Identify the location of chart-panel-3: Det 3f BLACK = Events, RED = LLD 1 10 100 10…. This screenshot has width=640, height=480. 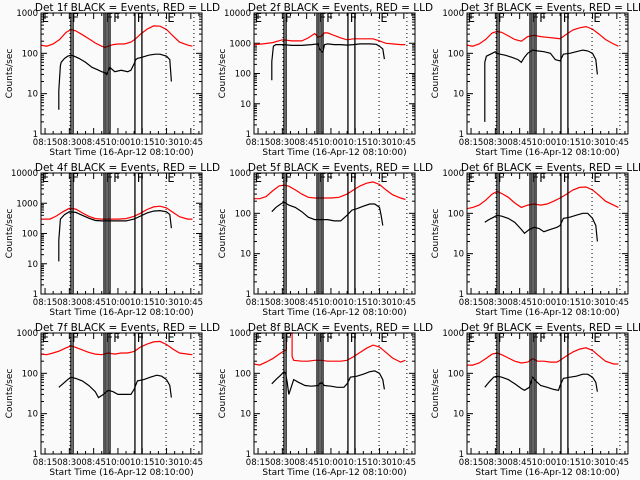
(535, 80).